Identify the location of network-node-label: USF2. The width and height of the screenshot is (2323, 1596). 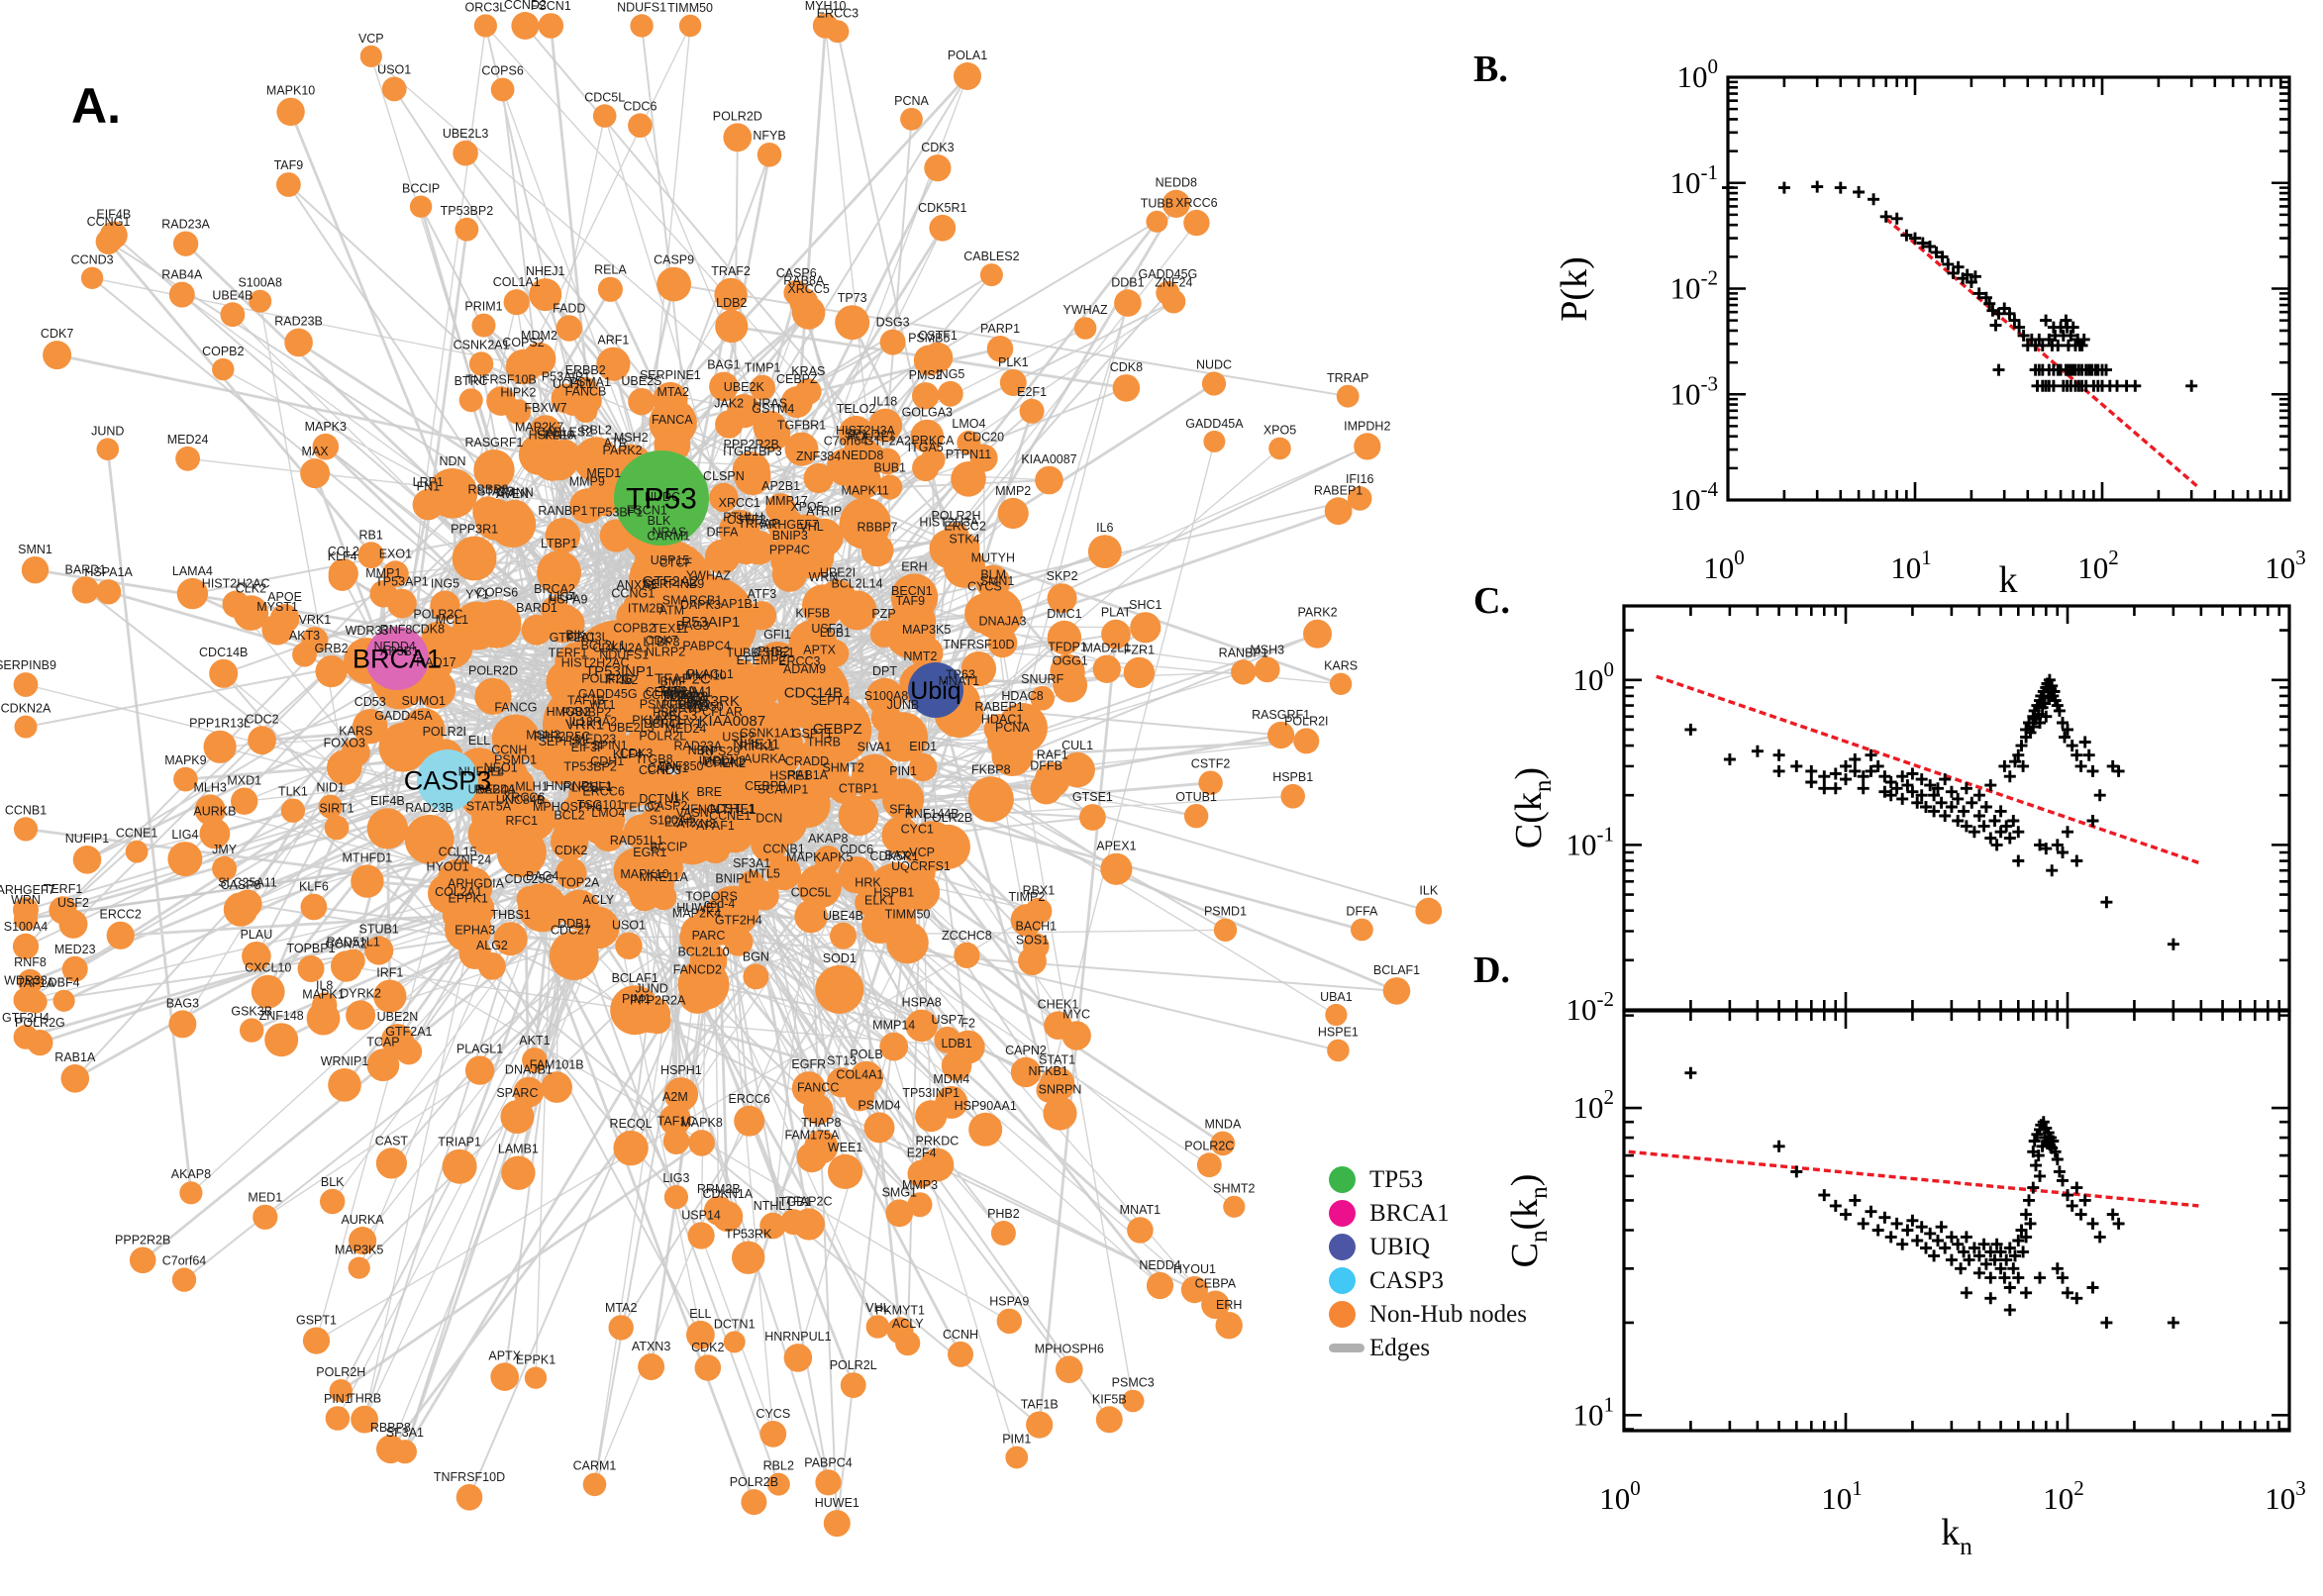
(73, 903).